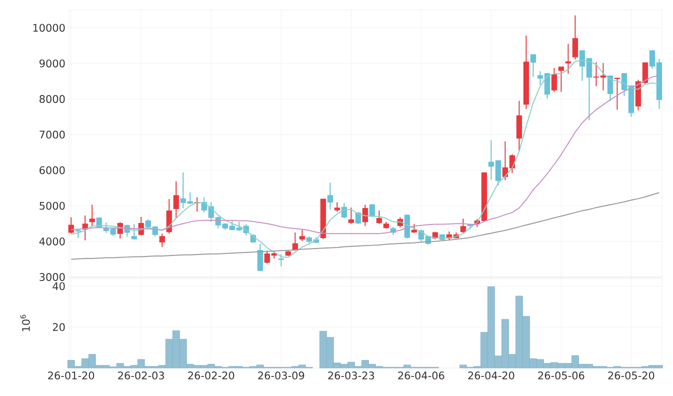  Describe the element at coordinates (211, 376) in the screenshot. I see `x-tick-label: 26-02-20` at that location.